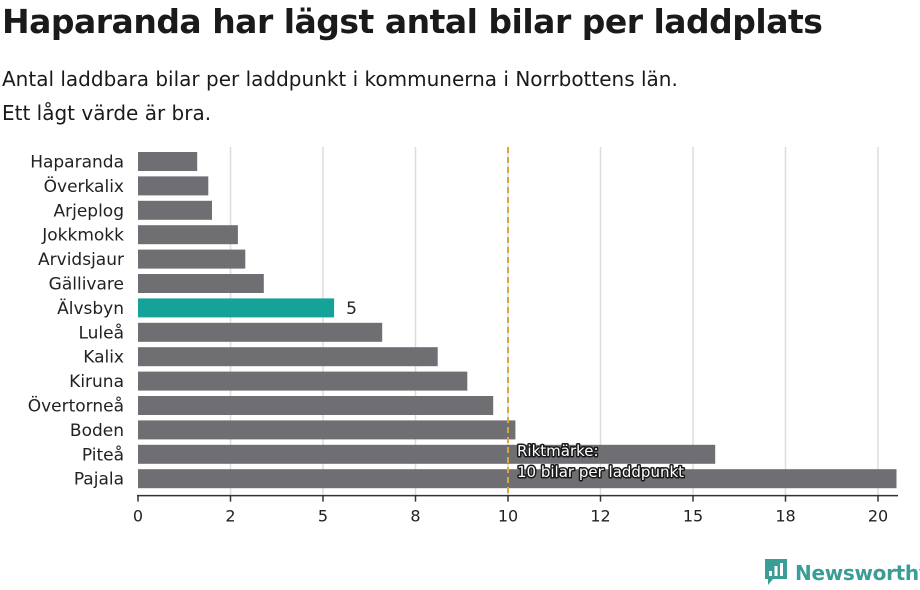 This screenshot has height=590, width=920. What do you see at coordinates (323, 516) in the screenshot?
I see `x-tick-label: 5` at bounding box center [323, 516].